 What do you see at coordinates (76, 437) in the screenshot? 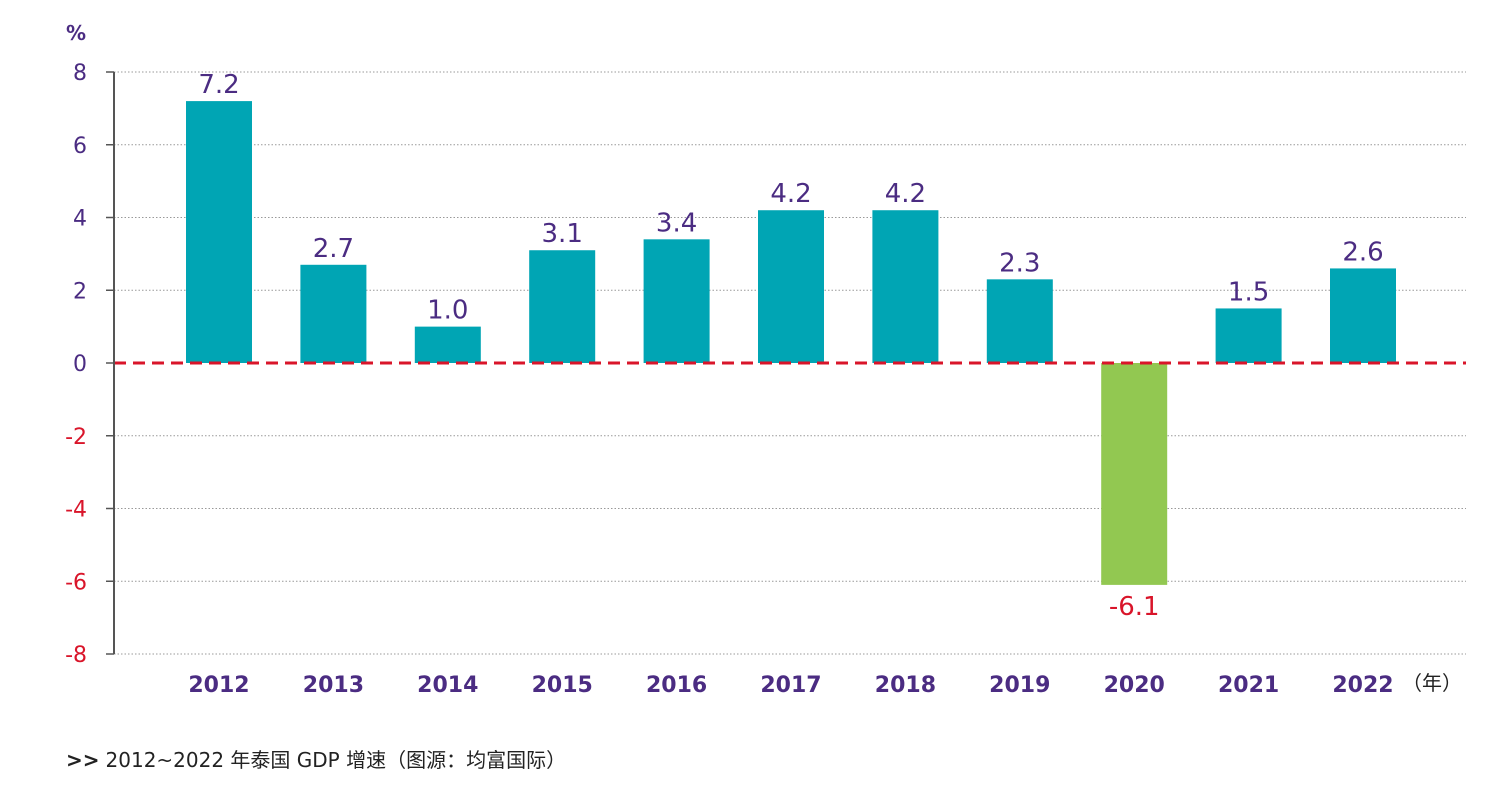
I see `y-tick-label: -2` at bounding box center [76, 437].